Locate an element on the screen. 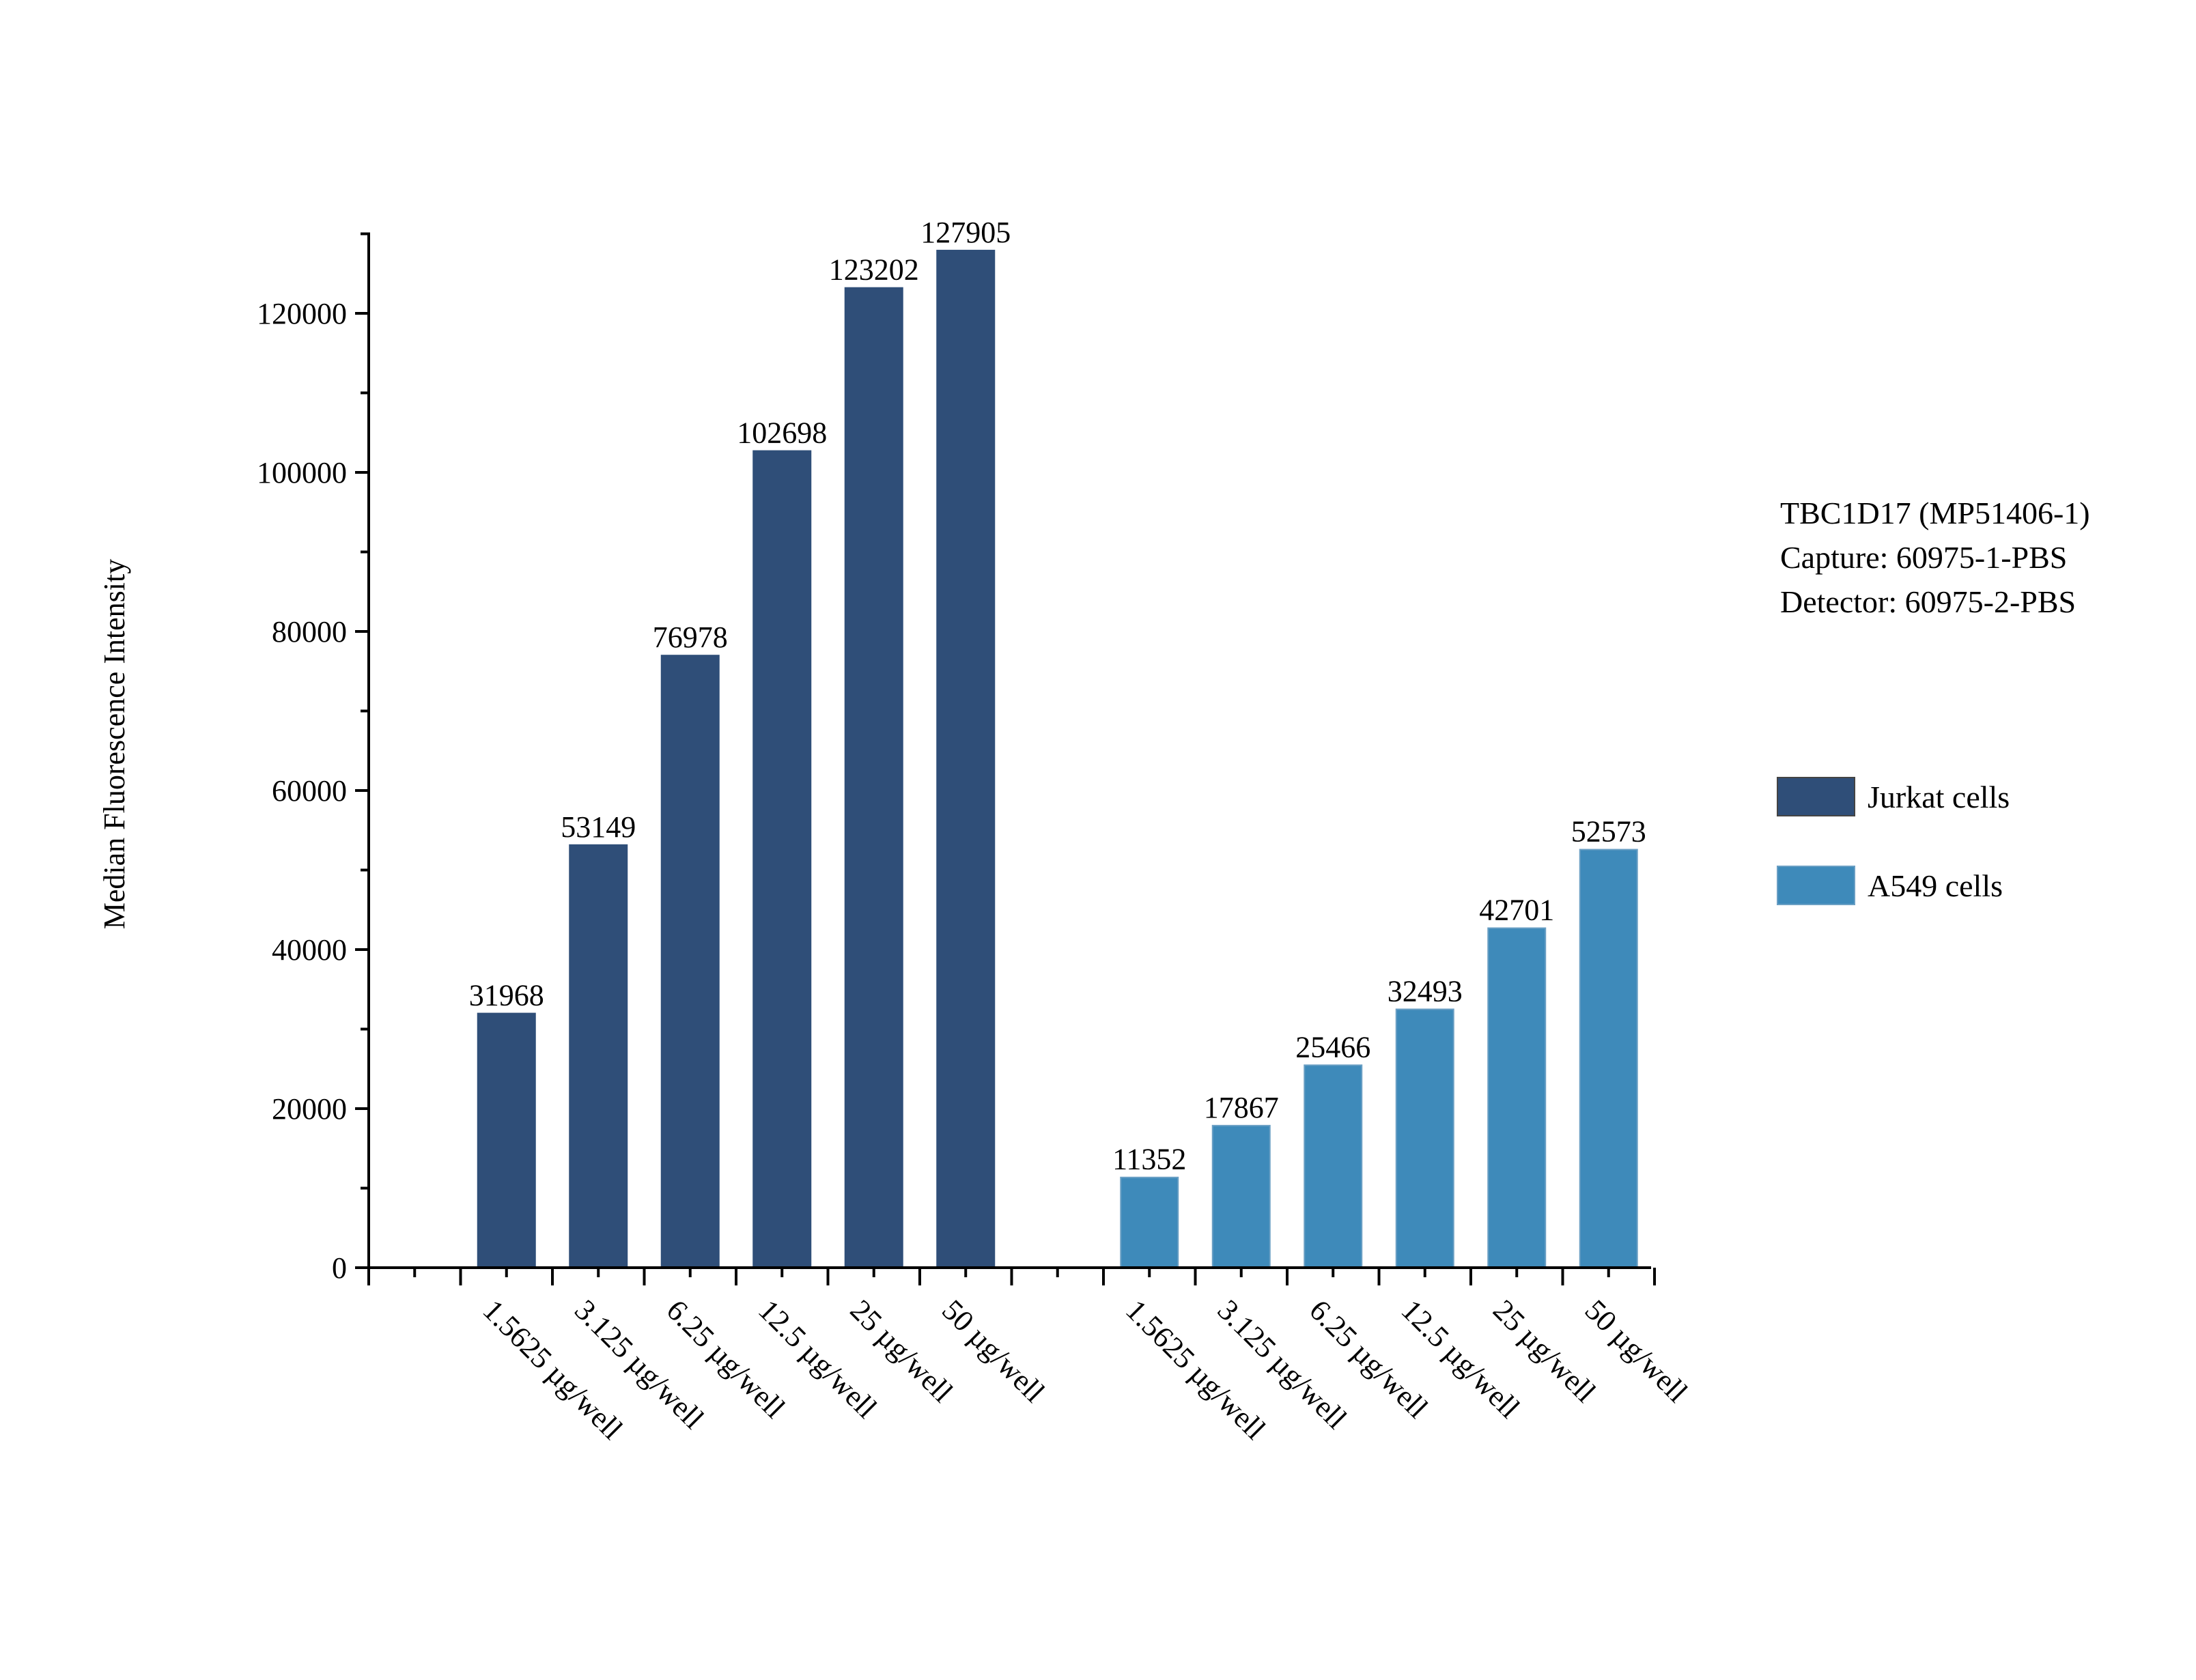  legend: Jurkat cells A549 cells is located at coordinates (1894, 841).